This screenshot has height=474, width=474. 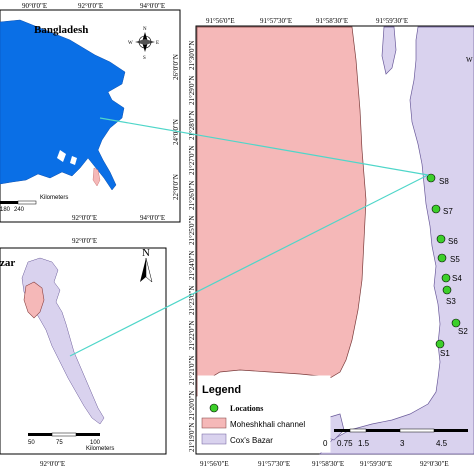 I want to click on main-lon-top-2: 91°57'30"E, so click(x=276, y=21).